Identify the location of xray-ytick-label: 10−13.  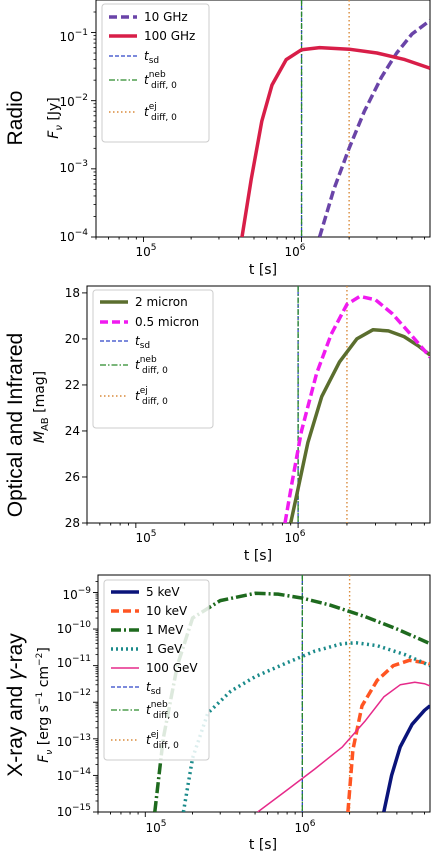
(74, 741).